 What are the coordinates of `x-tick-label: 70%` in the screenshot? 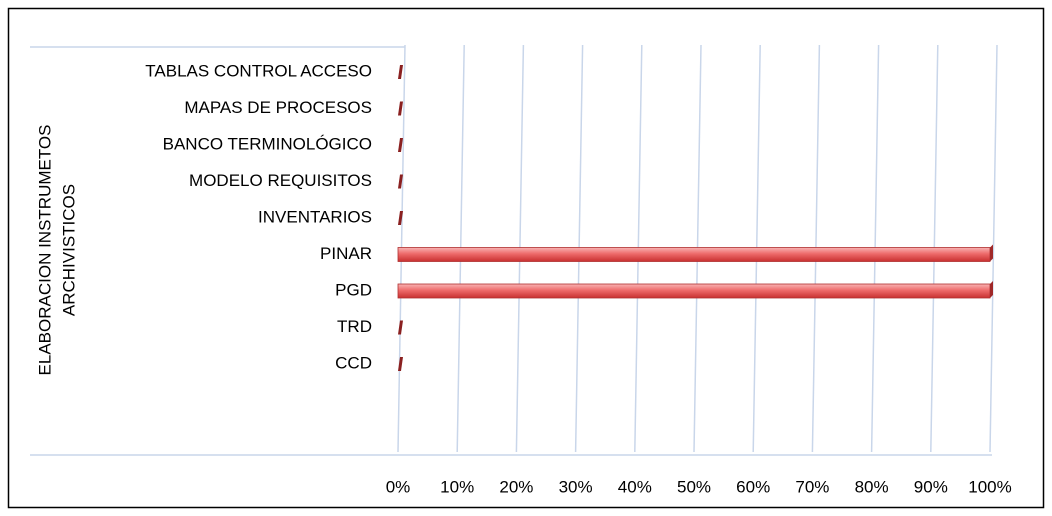 It's located at (812, 486).